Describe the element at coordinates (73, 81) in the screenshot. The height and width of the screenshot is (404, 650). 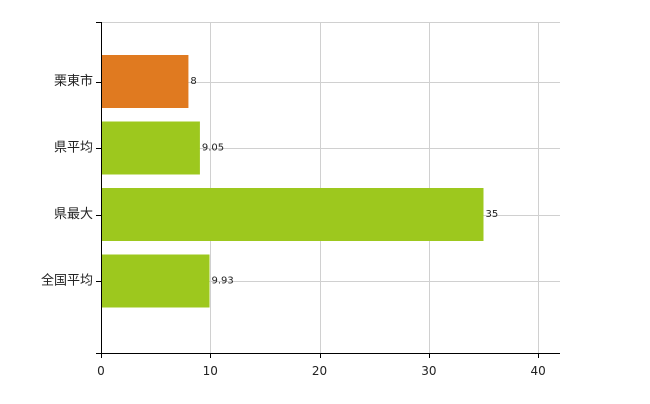
I see `category-label: 栗東市` at that location.